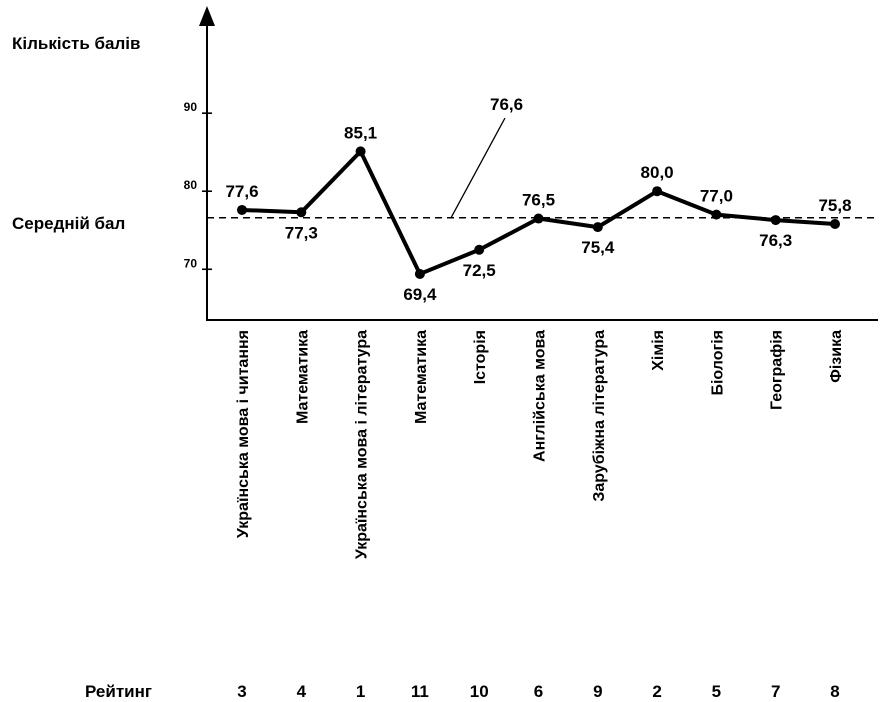 This screenshot has width=893, height=702. I want to click on y-tick-label: 80, so click(191, 185).